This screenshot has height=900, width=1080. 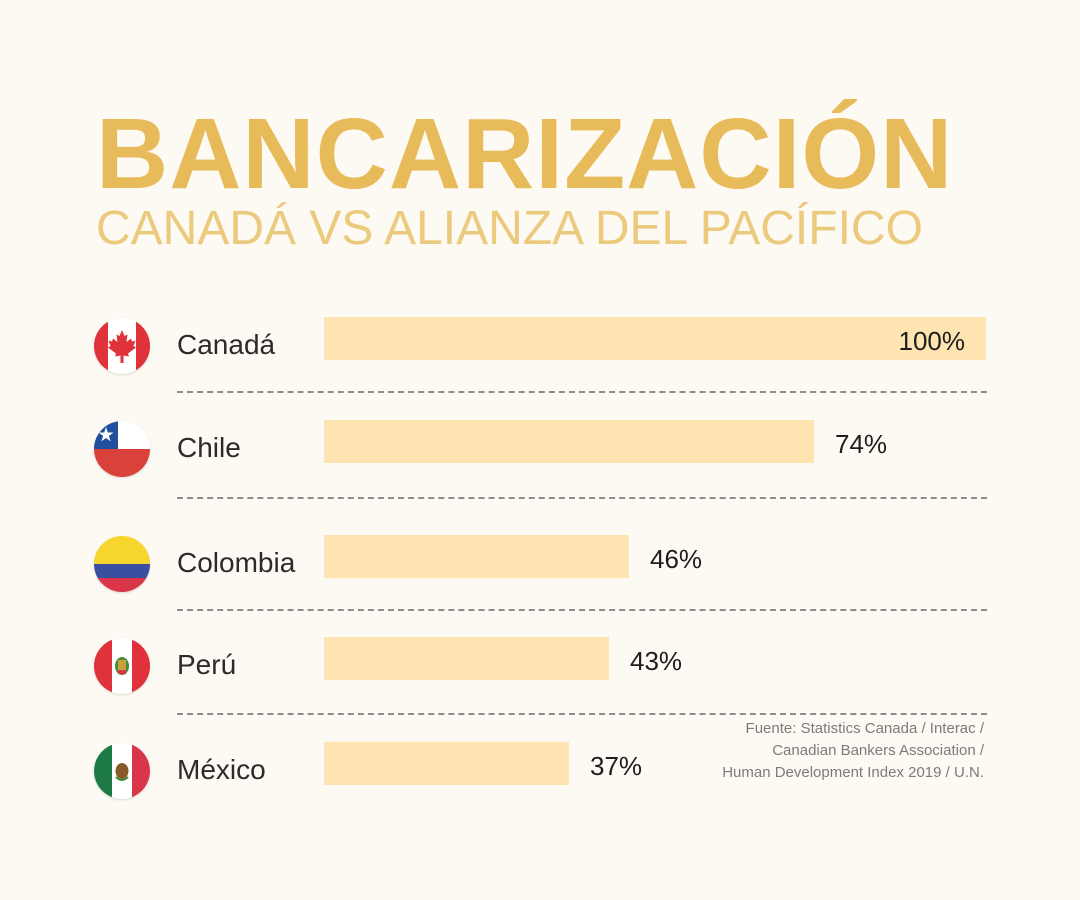 I want to click on bar-canada, so click(x=655, y=338).